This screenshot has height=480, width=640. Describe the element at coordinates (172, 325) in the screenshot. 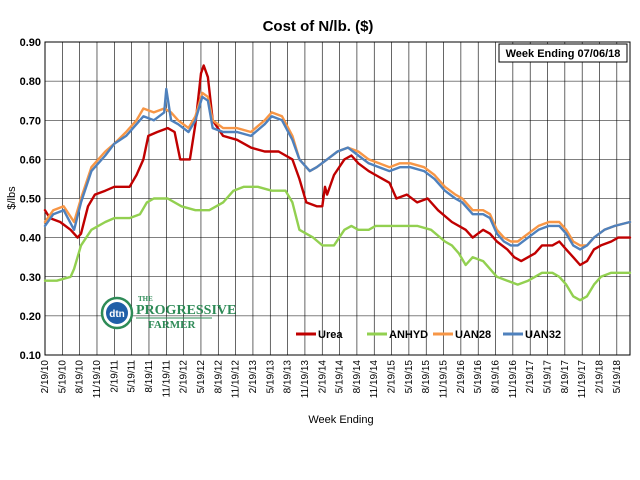

I see `logo-line-3: FARMER` at that location.